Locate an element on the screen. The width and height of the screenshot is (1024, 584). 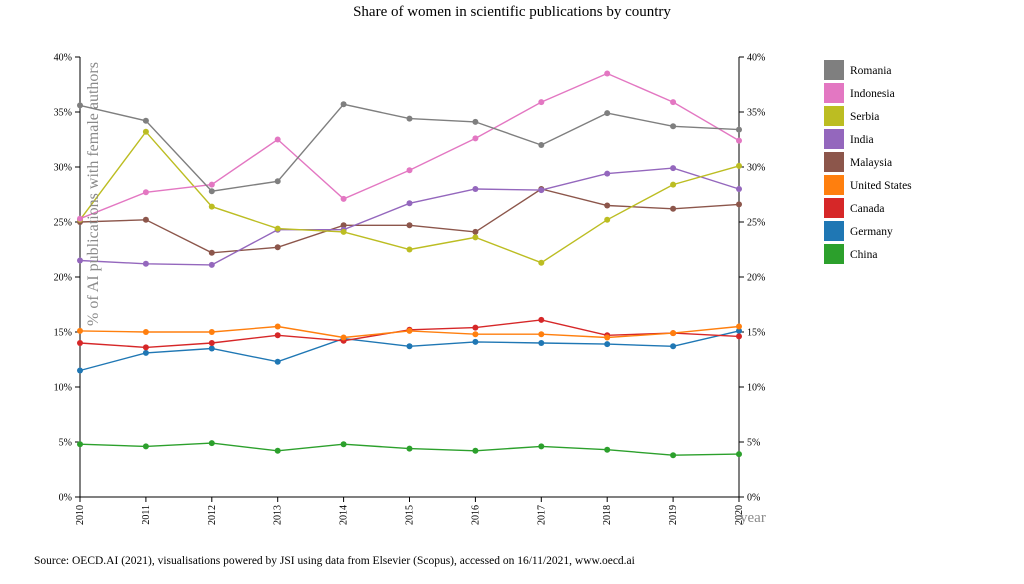
legend-swatch-germany is located at coordinates (834, 231).